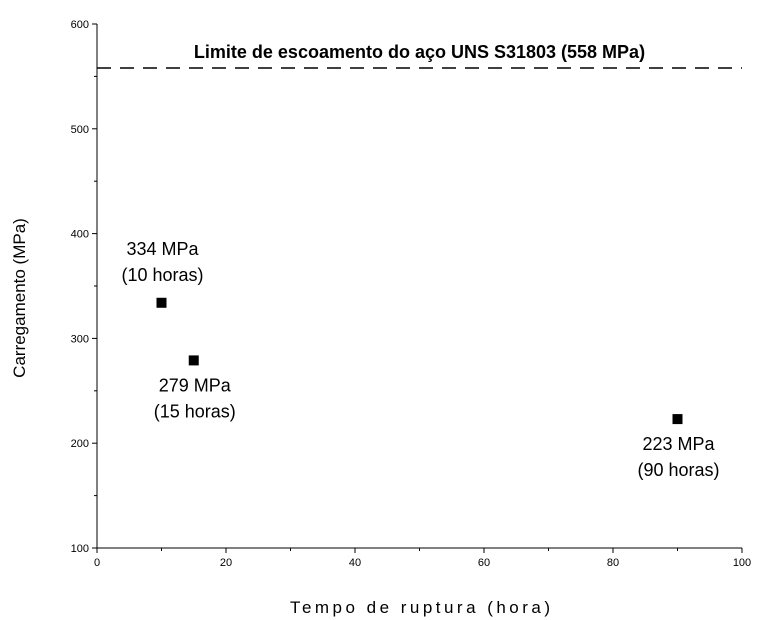 This screenshot has width=757, height=620. I want to click on x-tick-label: 60, so click(484, 563).